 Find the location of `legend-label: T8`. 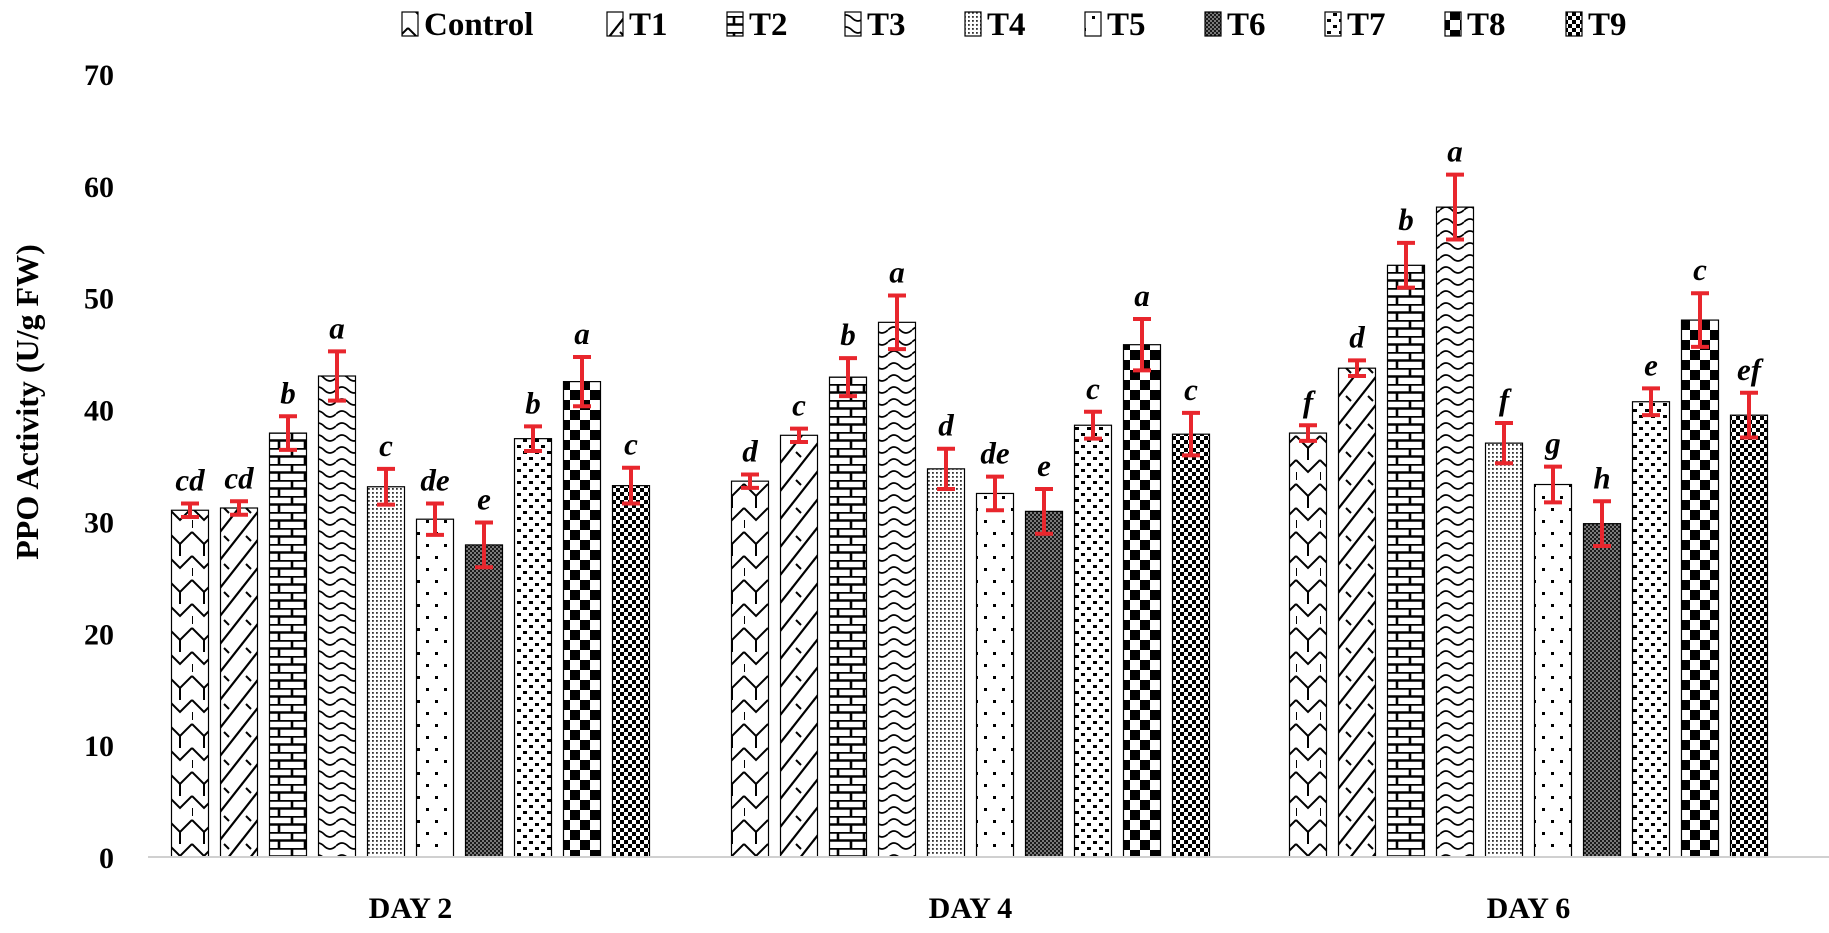

legend-label: T8 is located at coordinates (1486, 25).